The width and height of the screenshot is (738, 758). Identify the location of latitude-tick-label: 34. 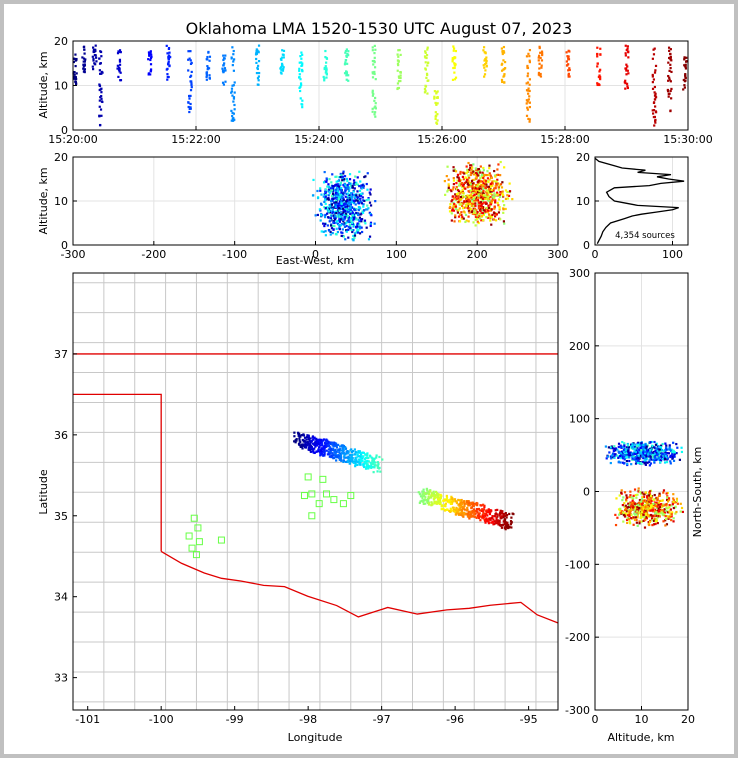
(61, 597).